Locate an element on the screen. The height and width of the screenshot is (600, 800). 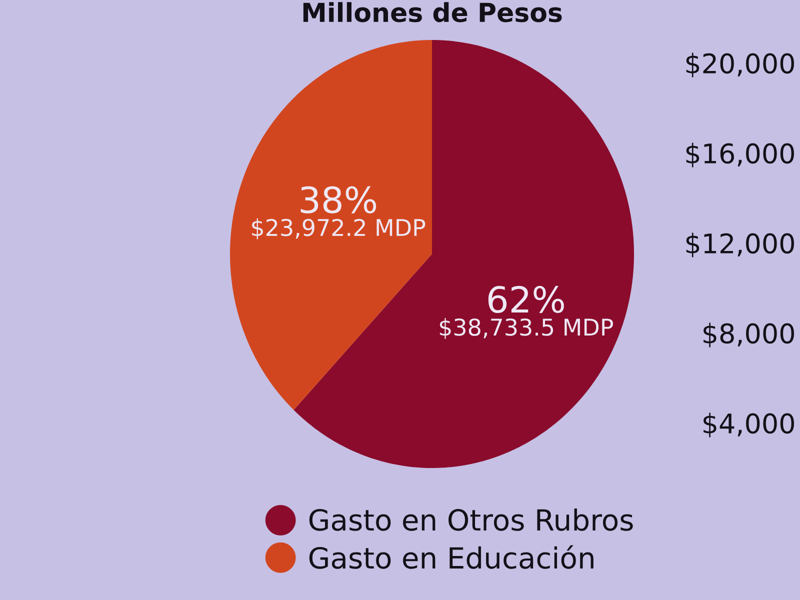
text: $8,000 is located at coordinates (749, 335).